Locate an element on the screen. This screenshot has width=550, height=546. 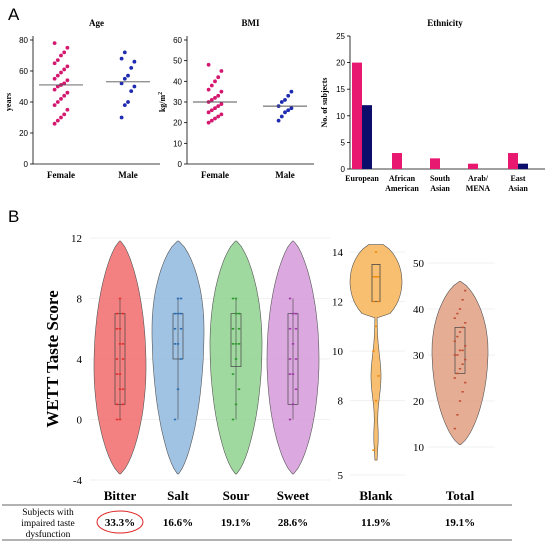
chart-title: Age is located at coordinates (96, 23).